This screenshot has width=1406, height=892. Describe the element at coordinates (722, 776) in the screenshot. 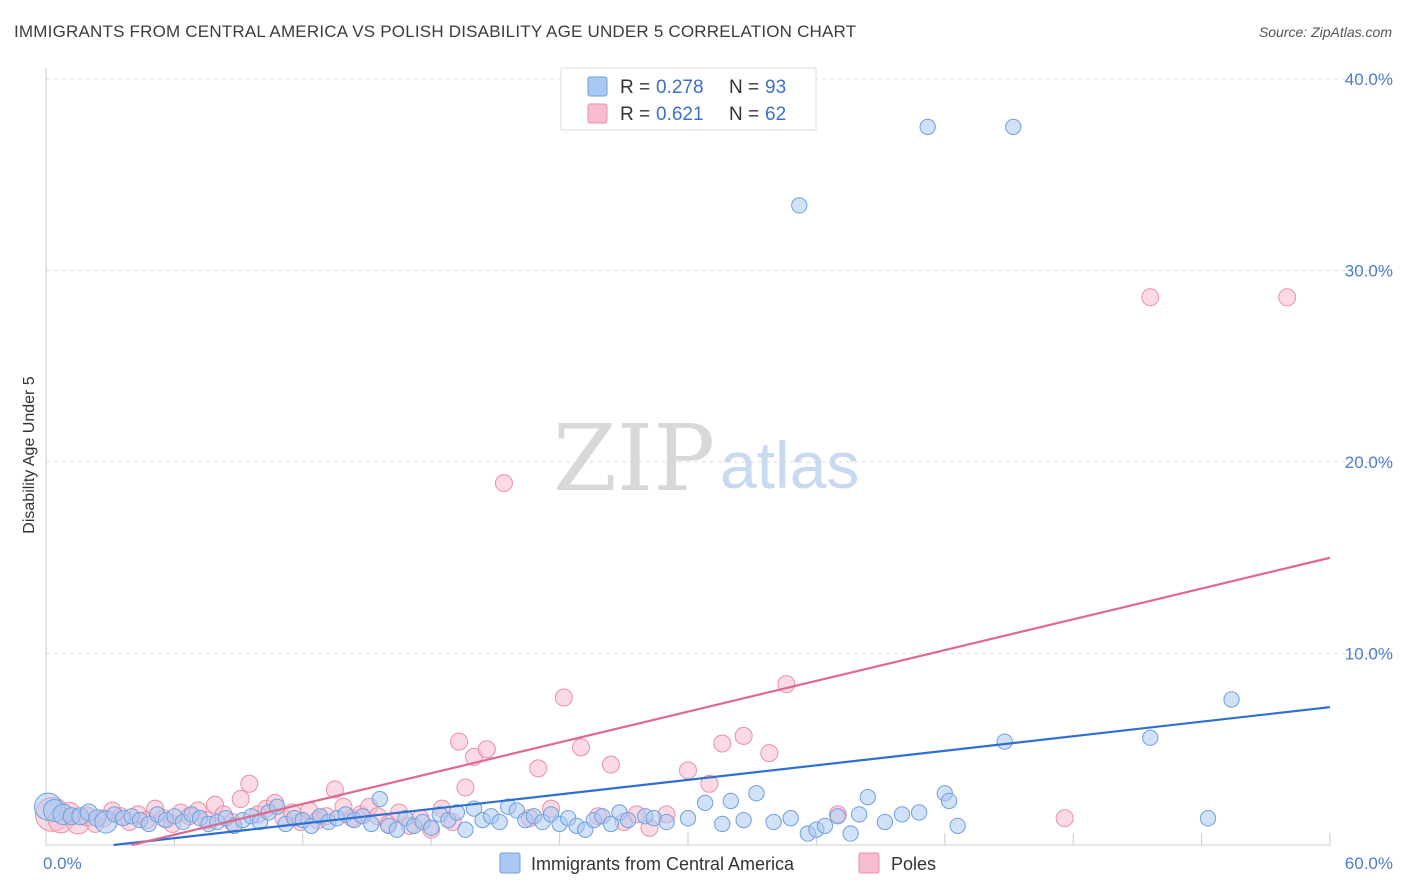

I see `central-america-trend-line` at that location.